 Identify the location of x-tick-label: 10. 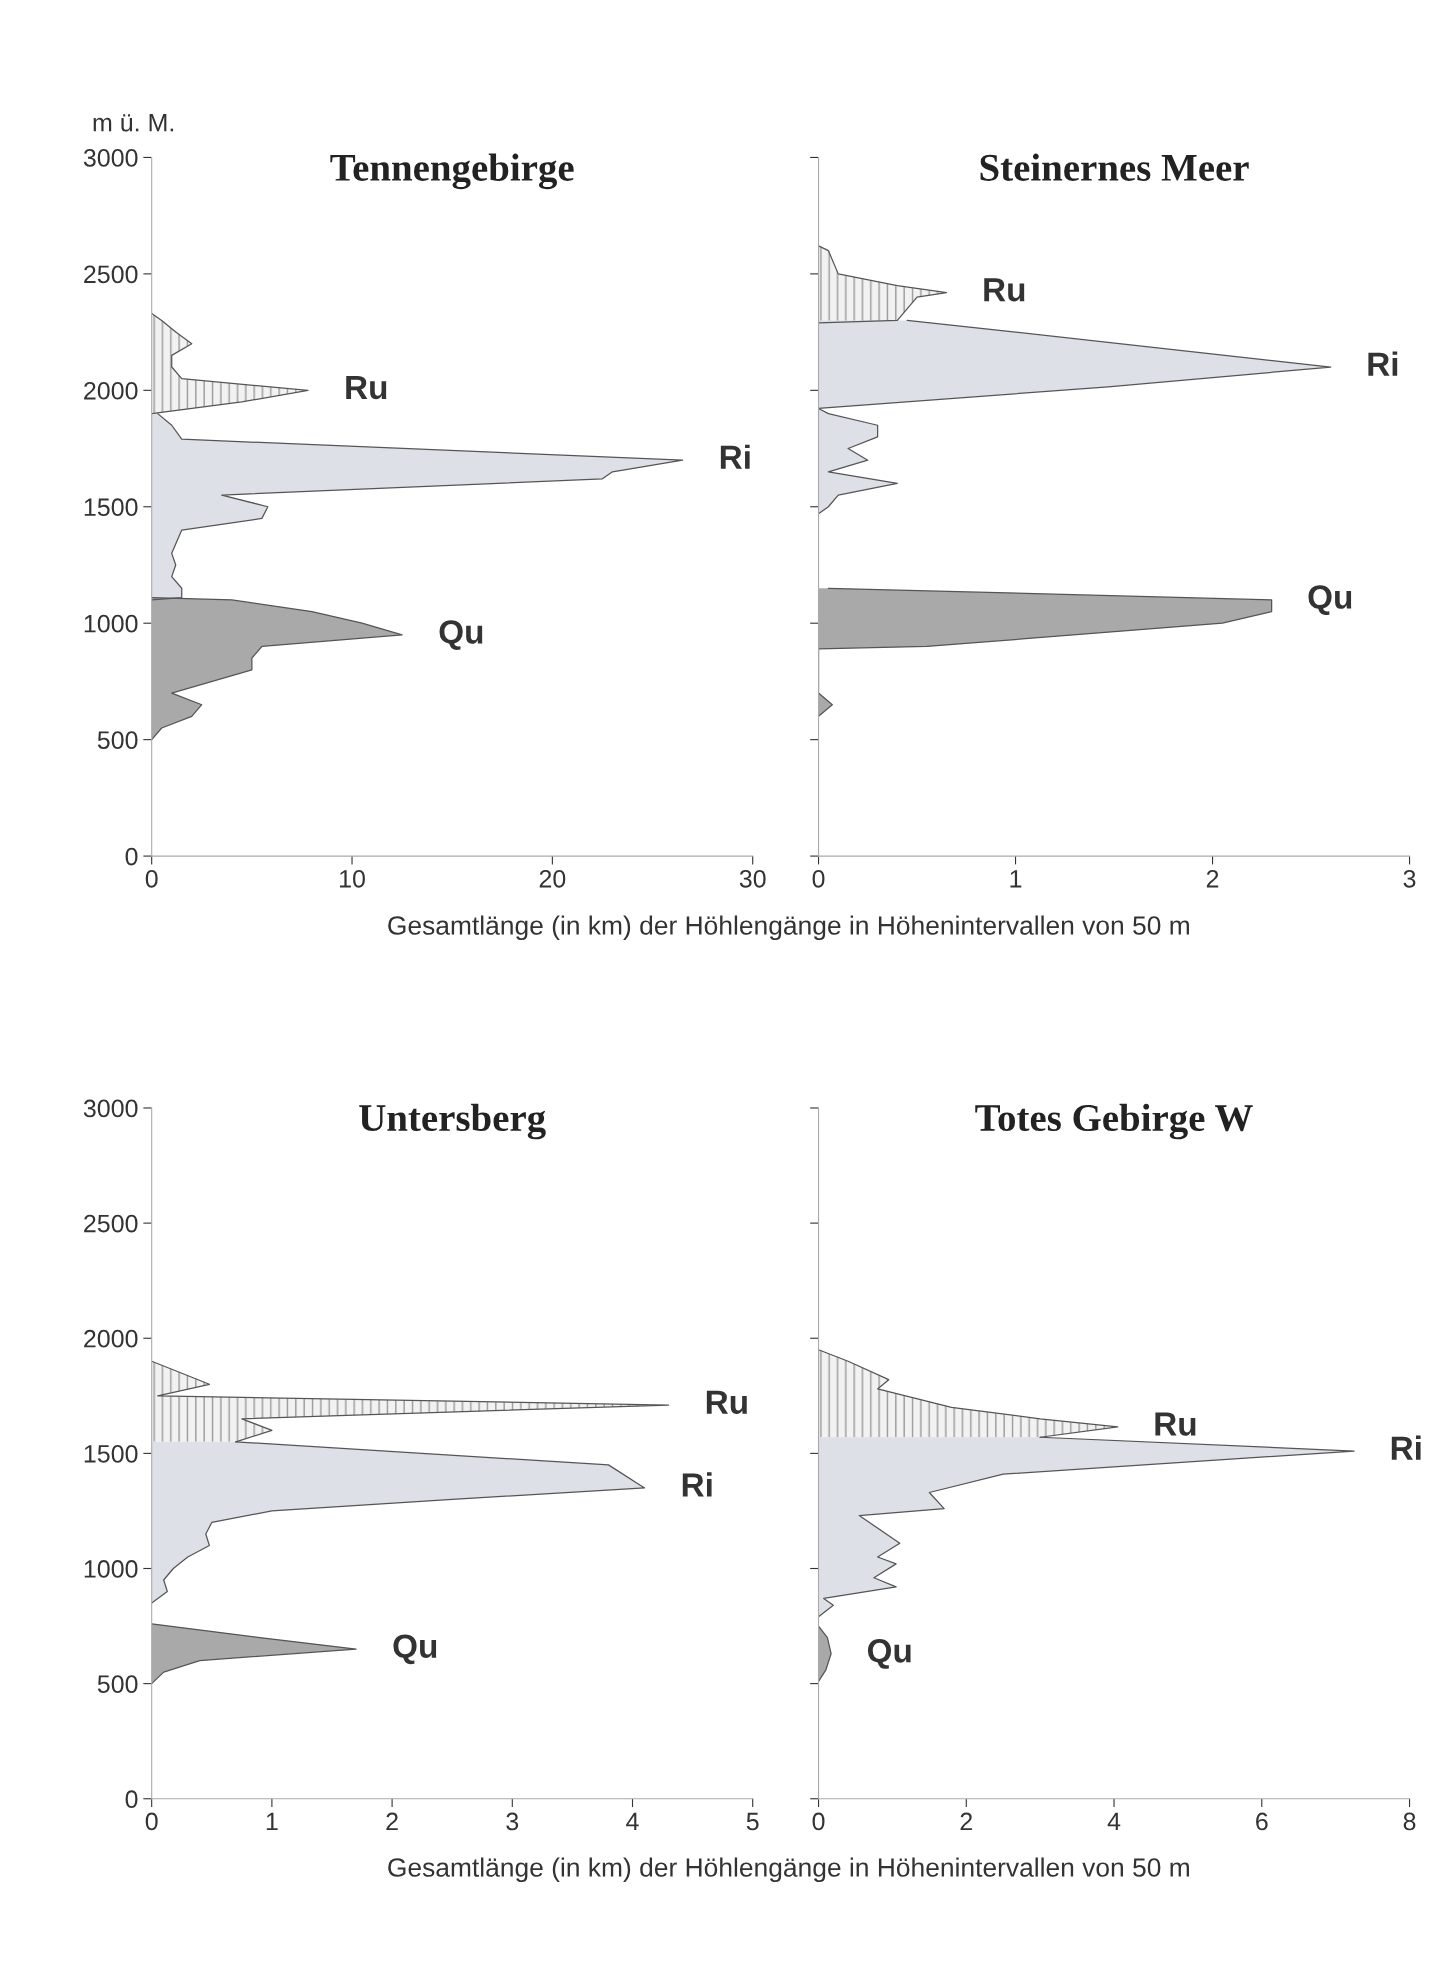
(352, 878).